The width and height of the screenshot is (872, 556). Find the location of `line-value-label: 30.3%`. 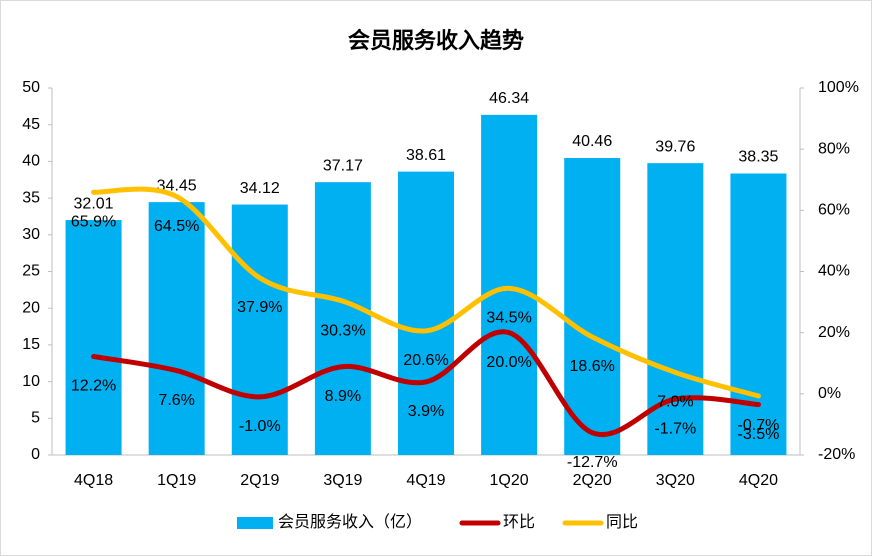

line-value-label: 30.3% is located at coordinates (342, 330).